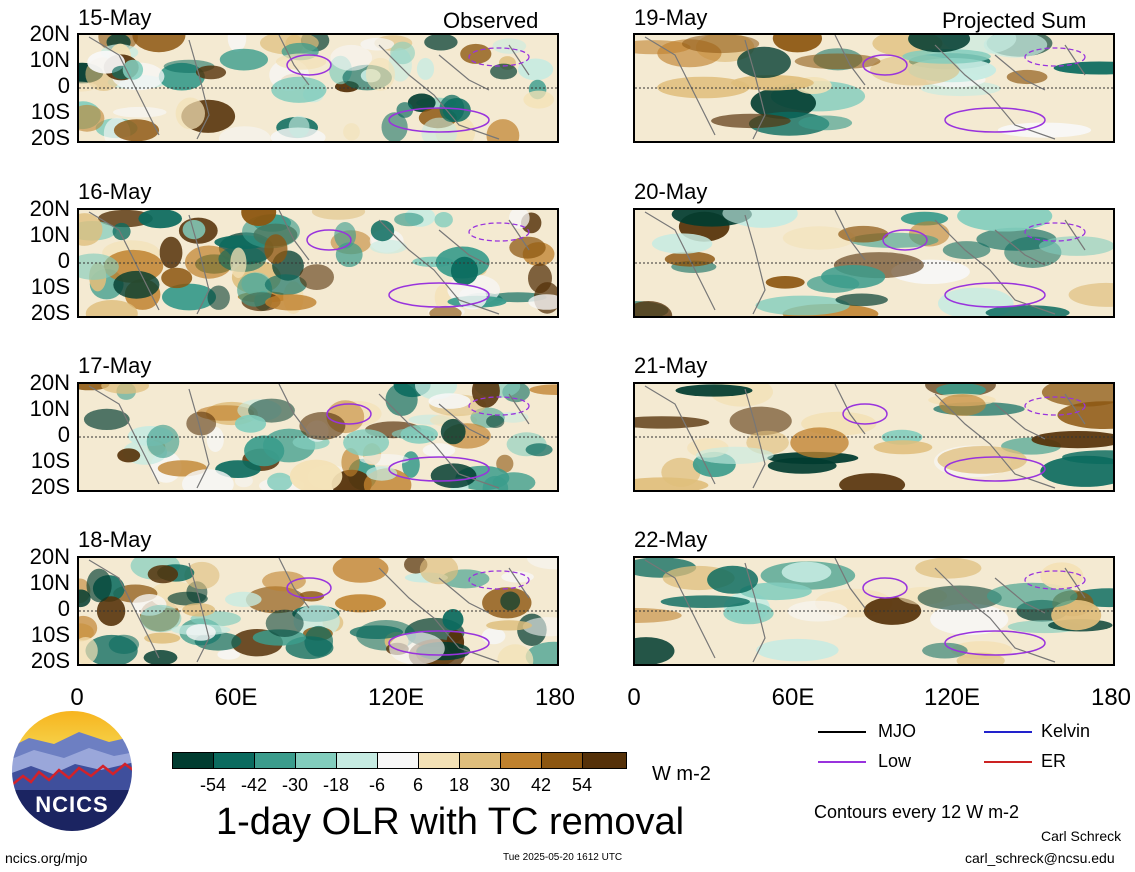 This screenshot has width=1135, height=872. What do you see at coordinates (50, 312) in the screenshot?
I see `lat-label: 20S` at bounding box center [50, 312].